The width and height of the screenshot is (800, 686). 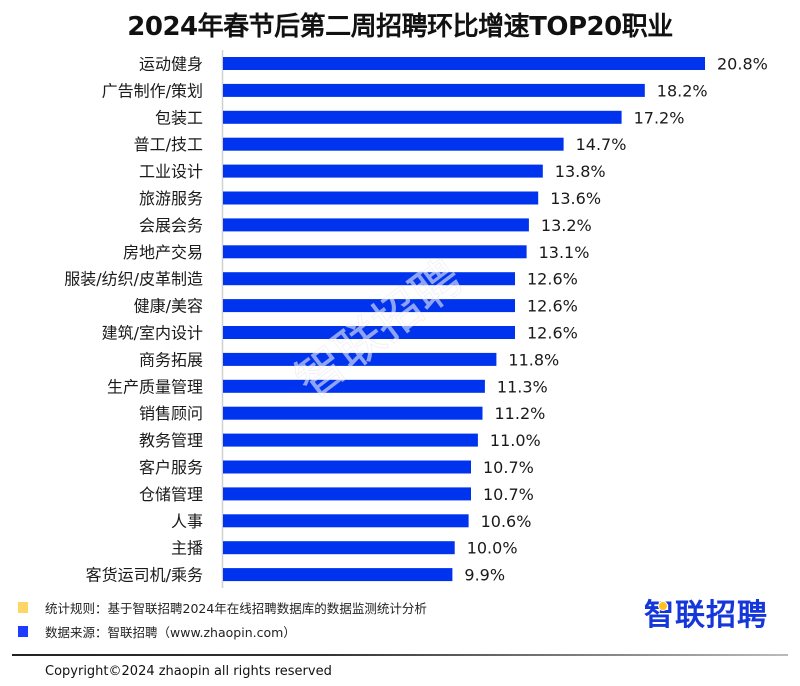 What do you see at coordinates (171, 413) in the screenshot?
I see `category-label: 销售顾问` at bounding box center [171, 413].